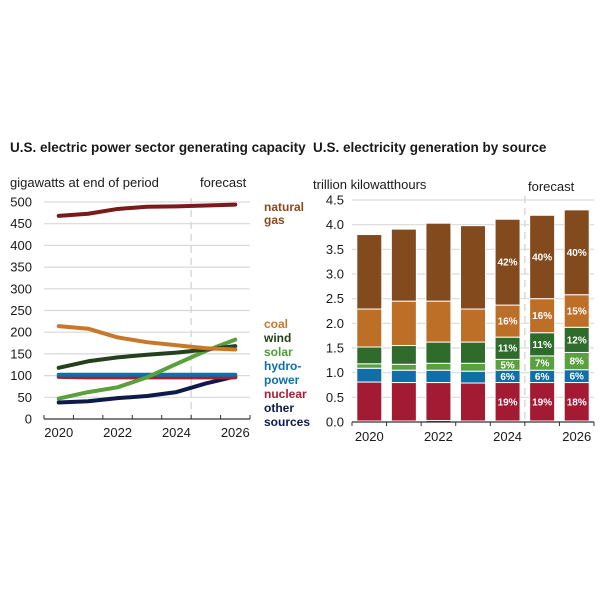 This screenshot has width=600, height=600. What do you see at coordinates (335, 274) in the screenshot?
I see `y-tick-label: 3.0` at bounding box center [335, 274].